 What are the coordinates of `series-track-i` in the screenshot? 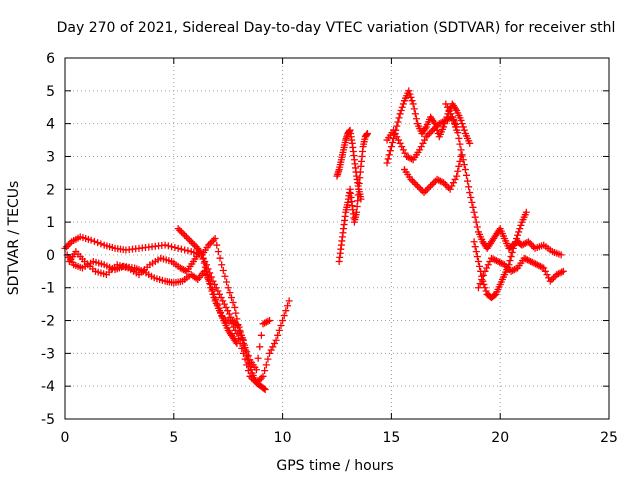 It's located at (432, 174).